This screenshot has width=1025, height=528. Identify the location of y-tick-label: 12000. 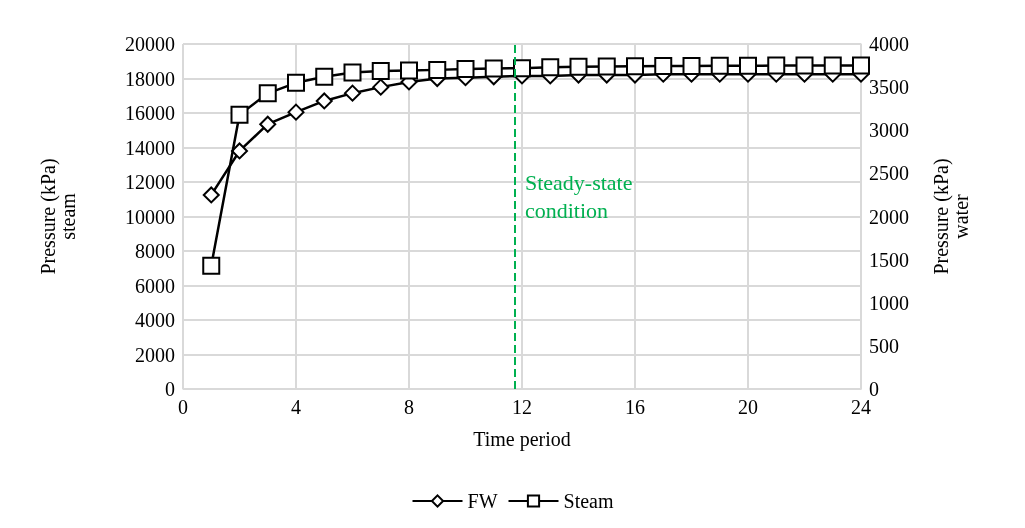
(150, 182).